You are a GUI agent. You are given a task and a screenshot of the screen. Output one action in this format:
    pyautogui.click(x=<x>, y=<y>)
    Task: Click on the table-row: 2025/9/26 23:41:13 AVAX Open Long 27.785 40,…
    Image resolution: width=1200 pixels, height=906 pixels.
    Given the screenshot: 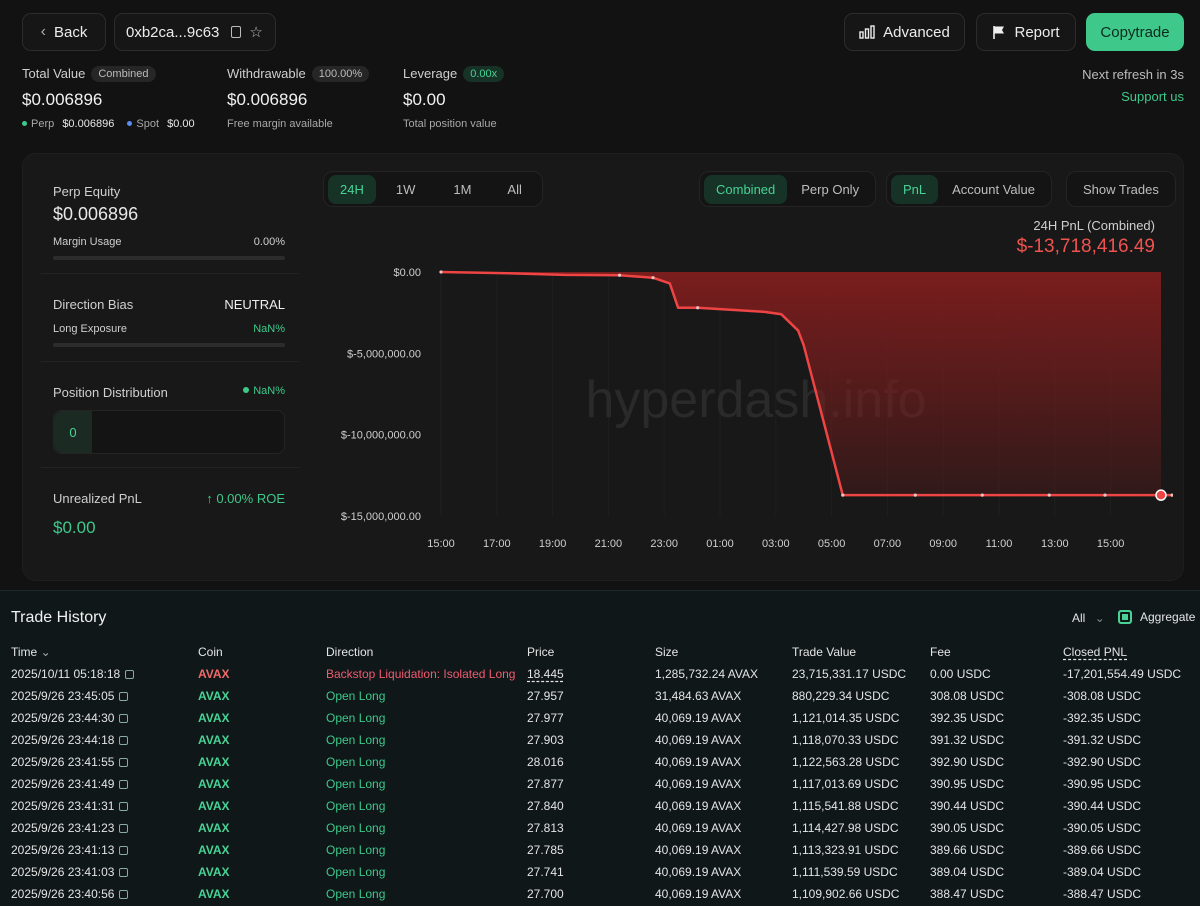 What is the action you would take?
    pyautogui.click(x=602, y=850)
    